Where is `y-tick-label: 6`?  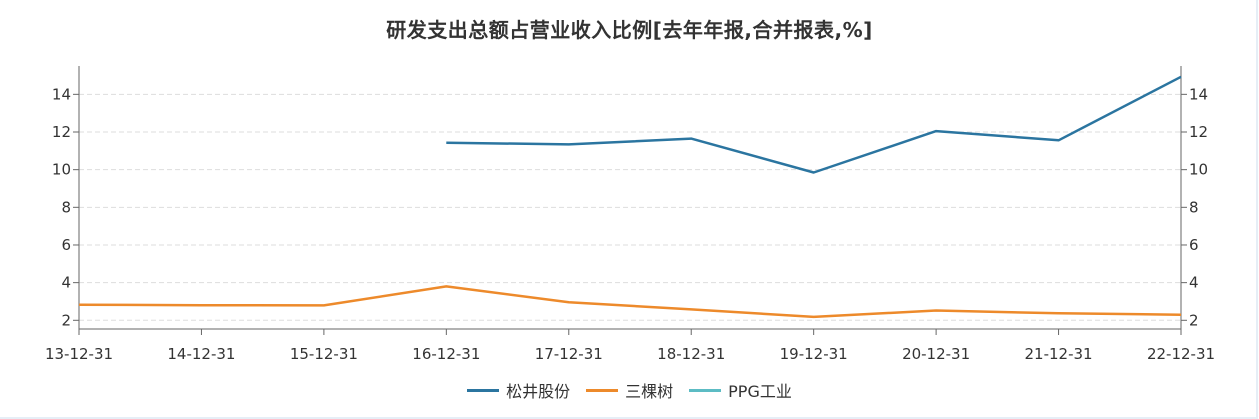
y-tick-label: 6 is located at coordinates (66, 245).